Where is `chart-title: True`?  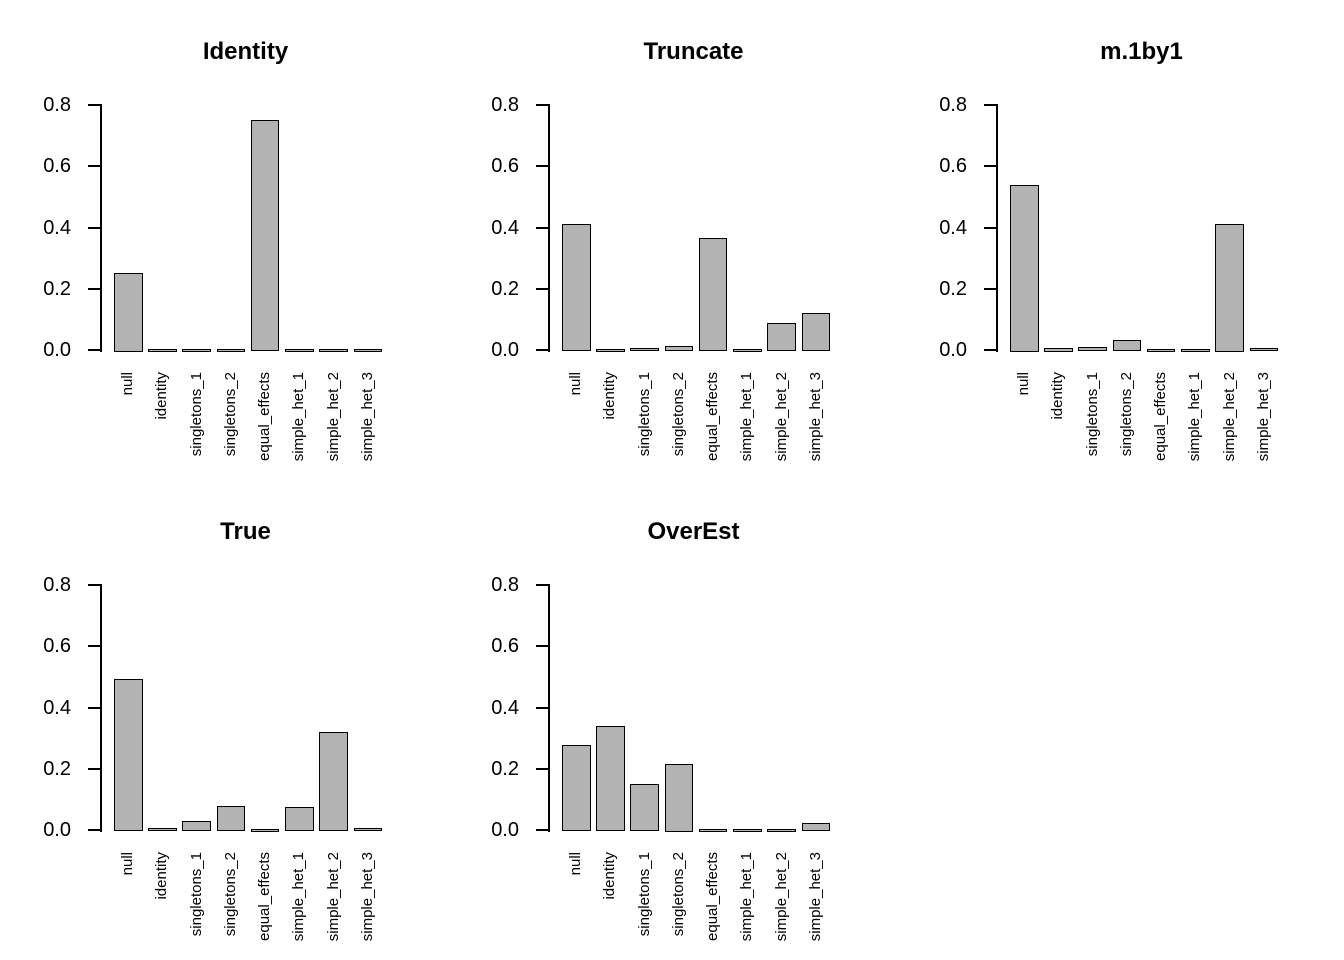 chart-title: True is located at coordinates (245, 531).